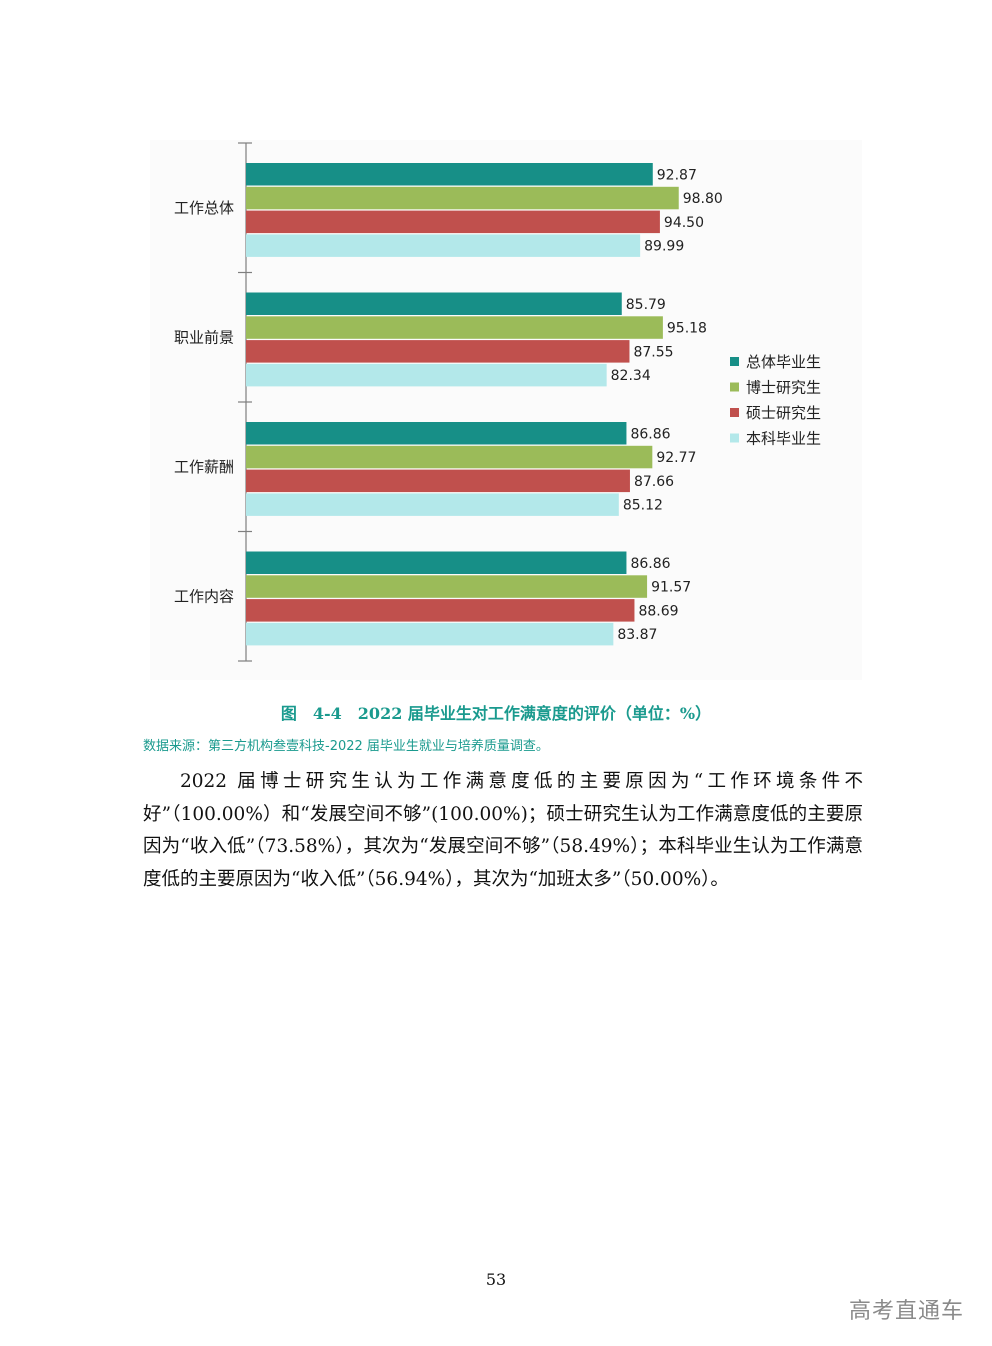 Image resolution: width=992 pixels, height=1346 pixels. I want to click on legend-label: 硕士研究生, so click(783, 413).